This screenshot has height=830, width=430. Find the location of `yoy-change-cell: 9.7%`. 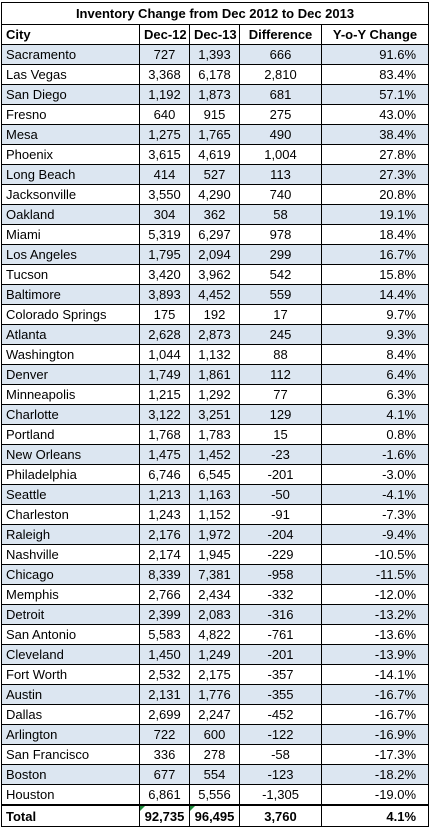

yoy-change-cell: 9.7% is located at coordinates (375, 314).